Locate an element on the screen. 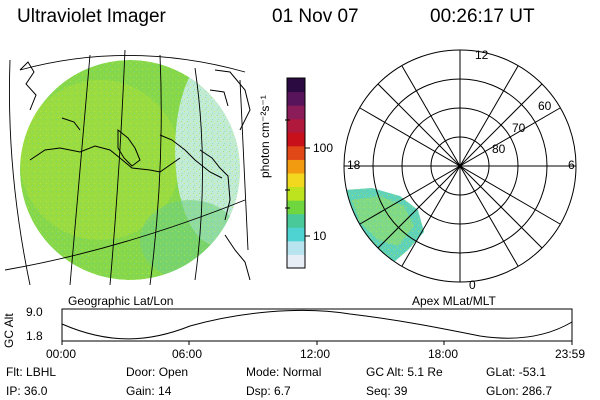 The image size is (600, 400). status-ip: IP: 36.0 is located at coordinates (27, 391).